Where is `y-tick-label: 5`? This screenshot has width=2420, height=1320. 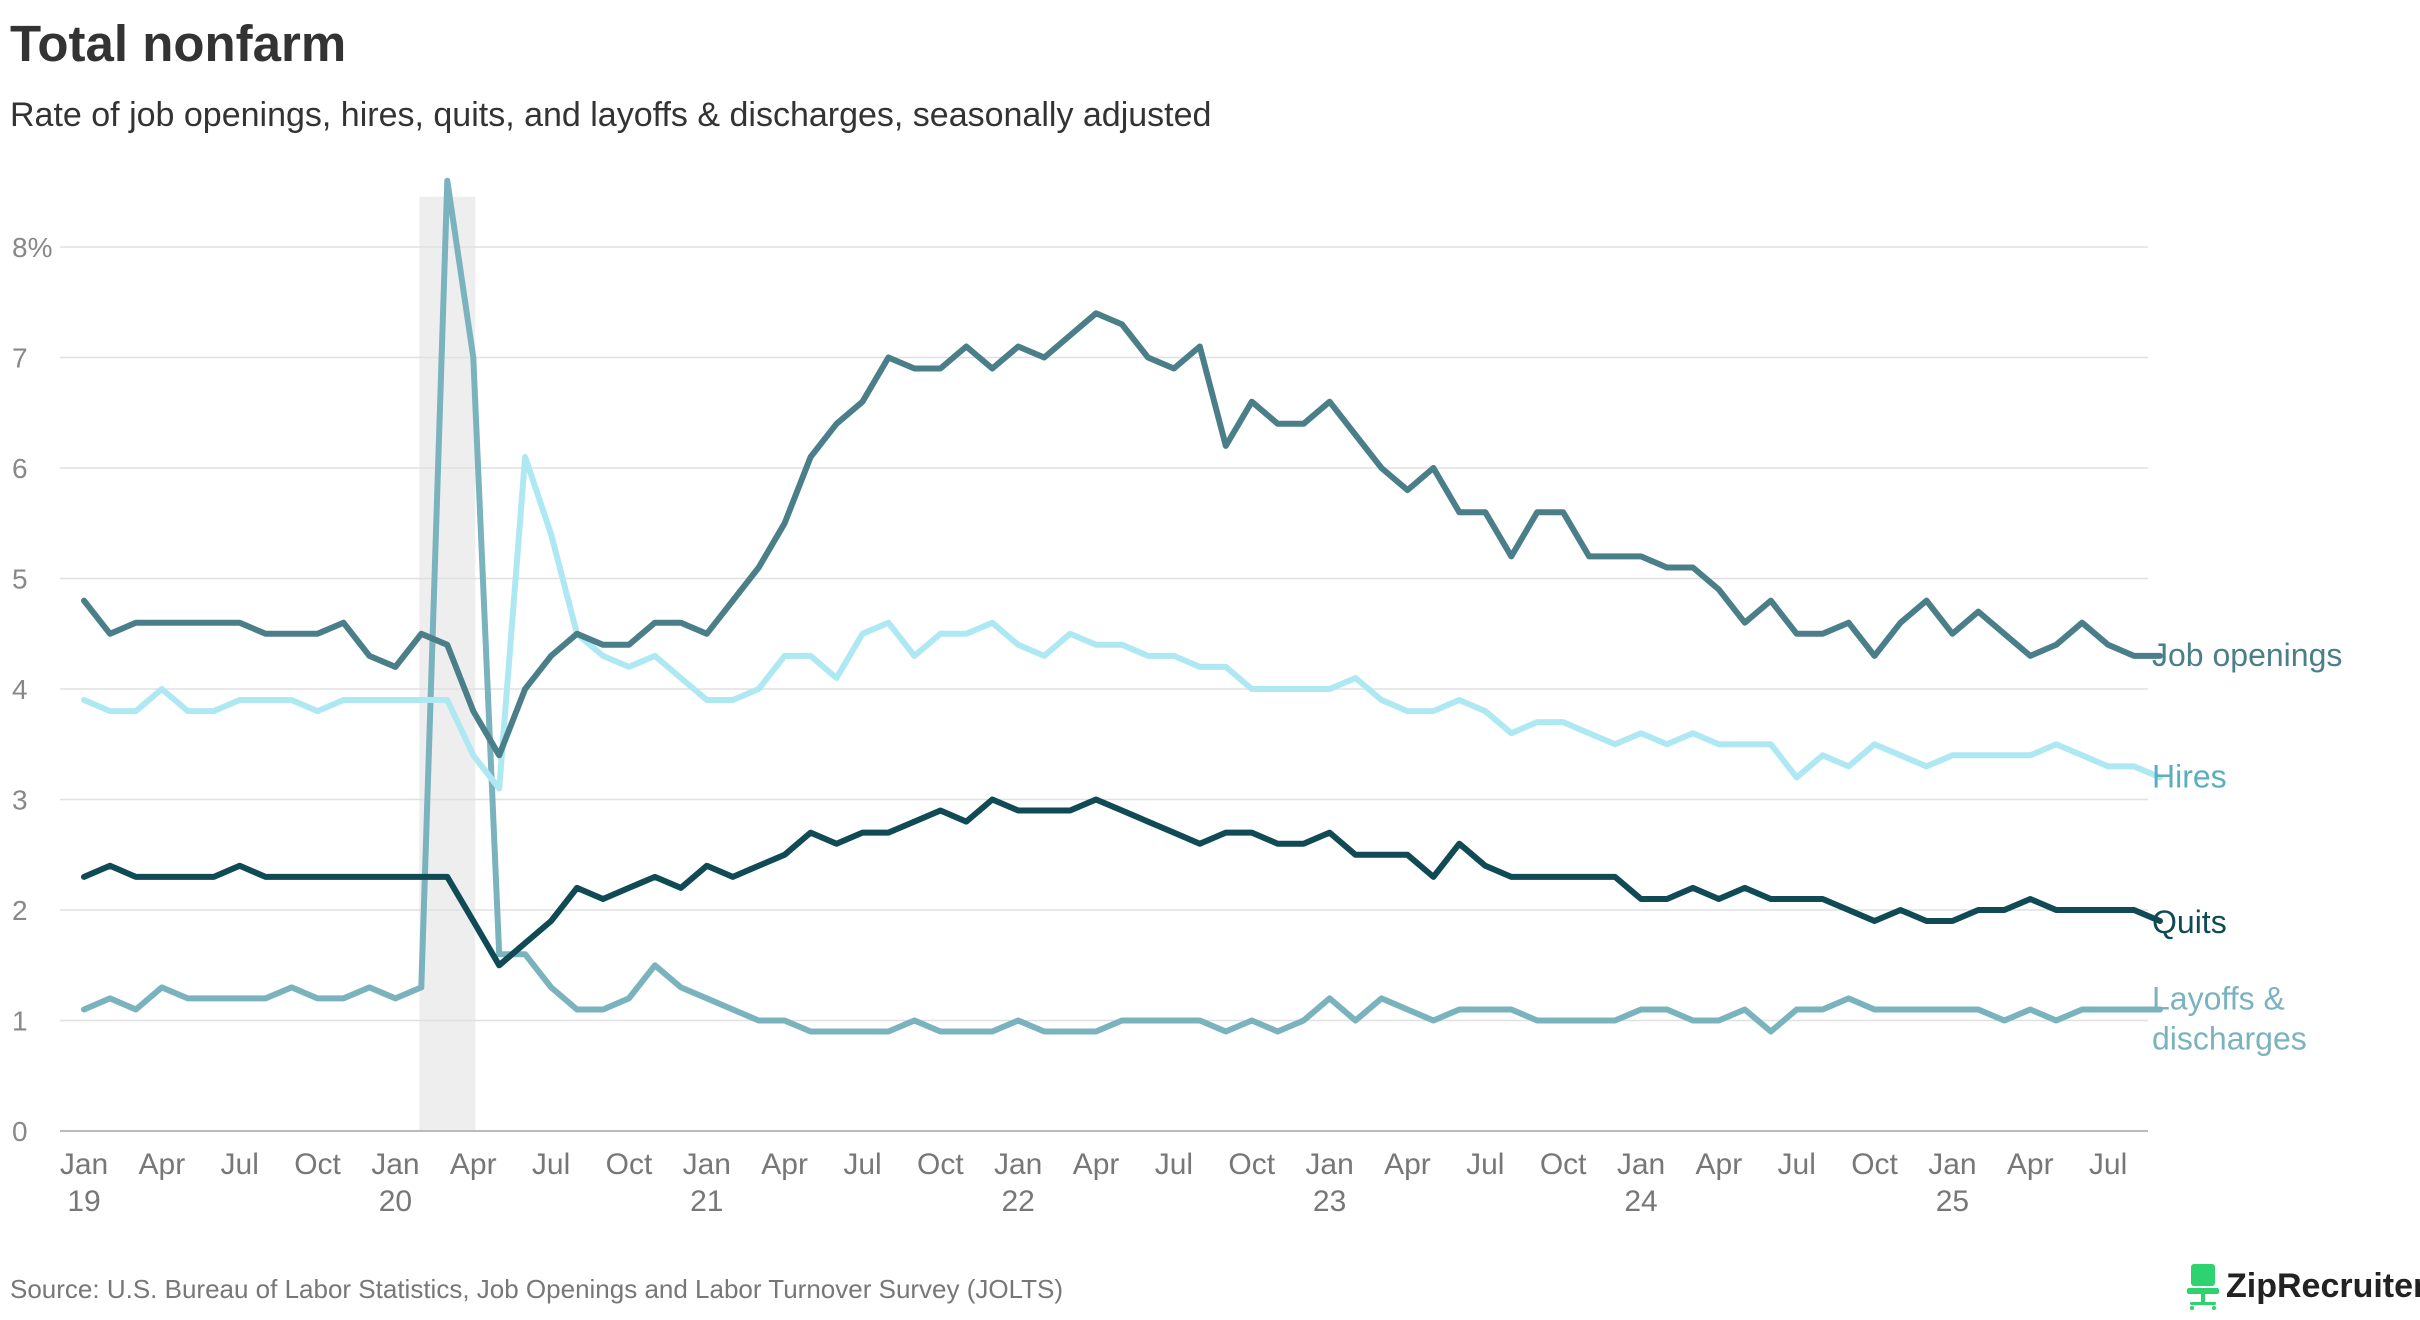
y-tick-label: 5 is located at coordinates (20, 579).